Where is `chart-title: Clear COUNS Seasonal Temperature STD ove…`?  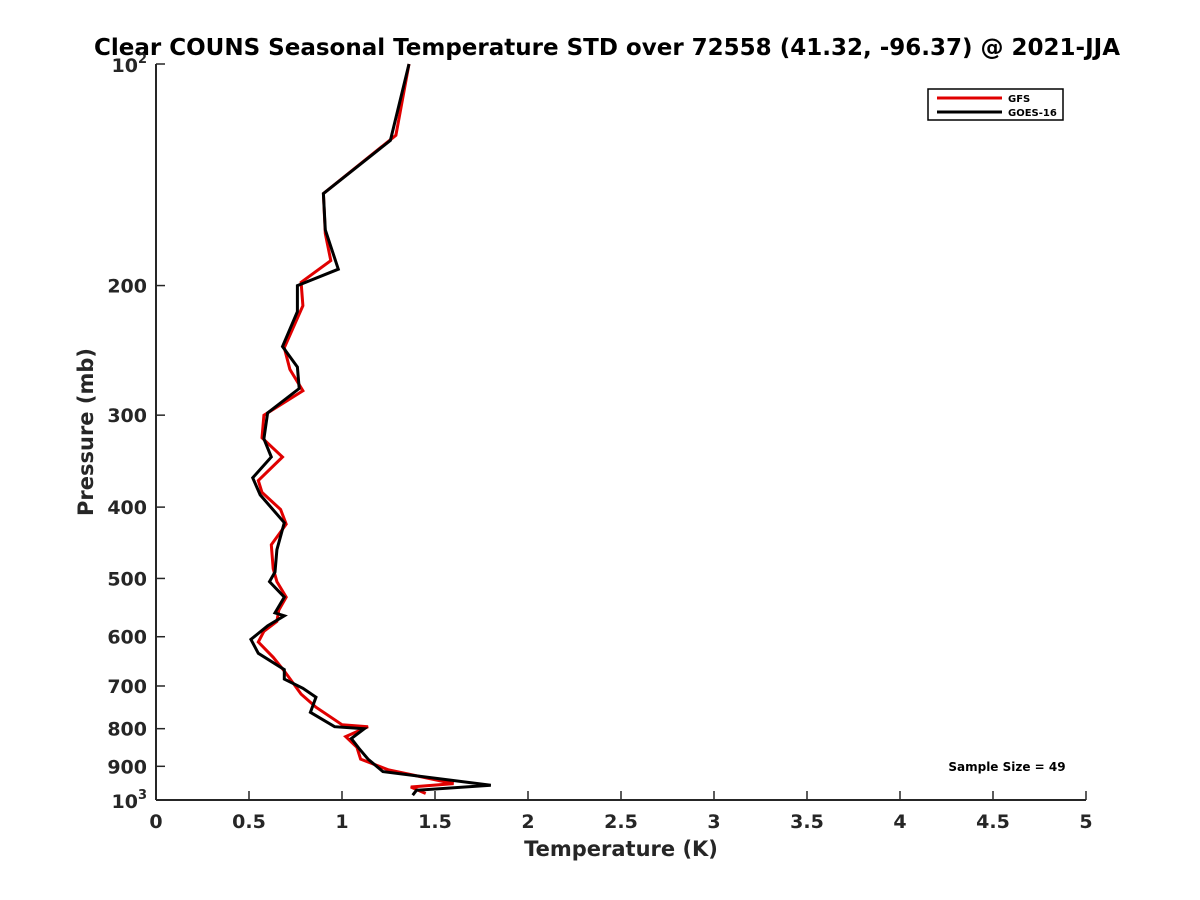
chart-title: Clear COUNS Seasonal Temperature STD ove… is located at coordinates (607, 48).